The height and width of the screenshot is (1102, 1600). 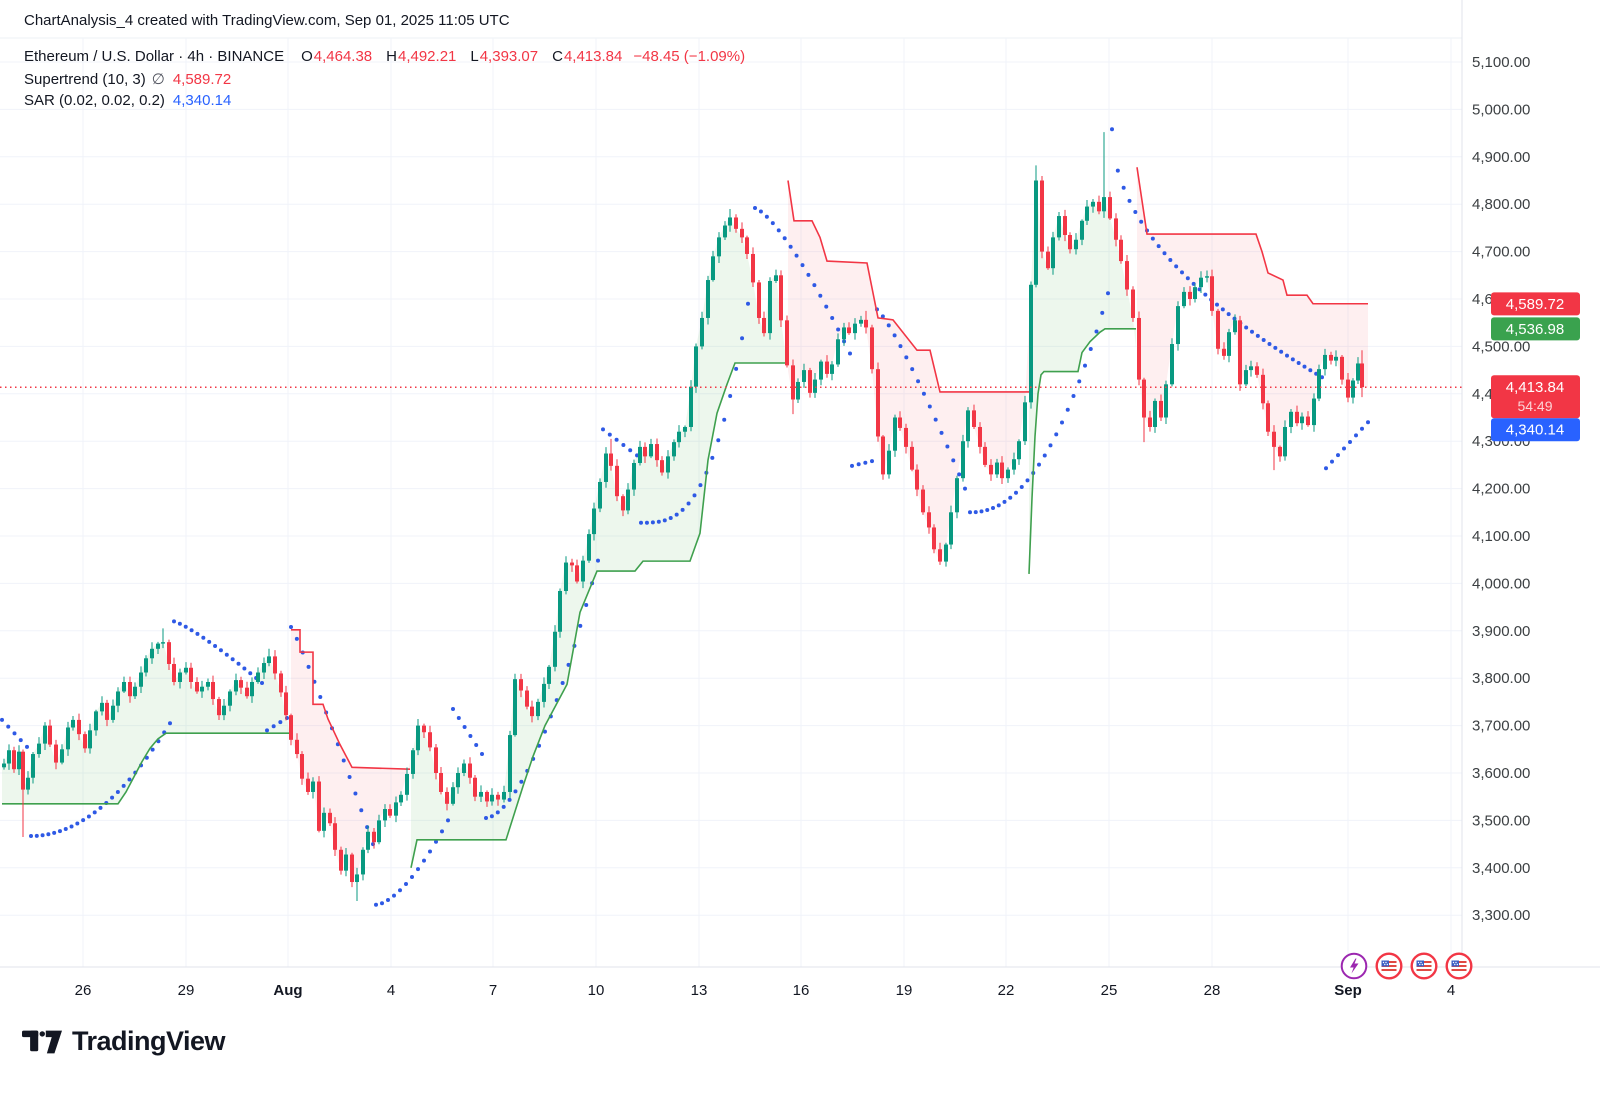 I want to click on svg-text: 4,500.00, so click(x=1501, y=346).